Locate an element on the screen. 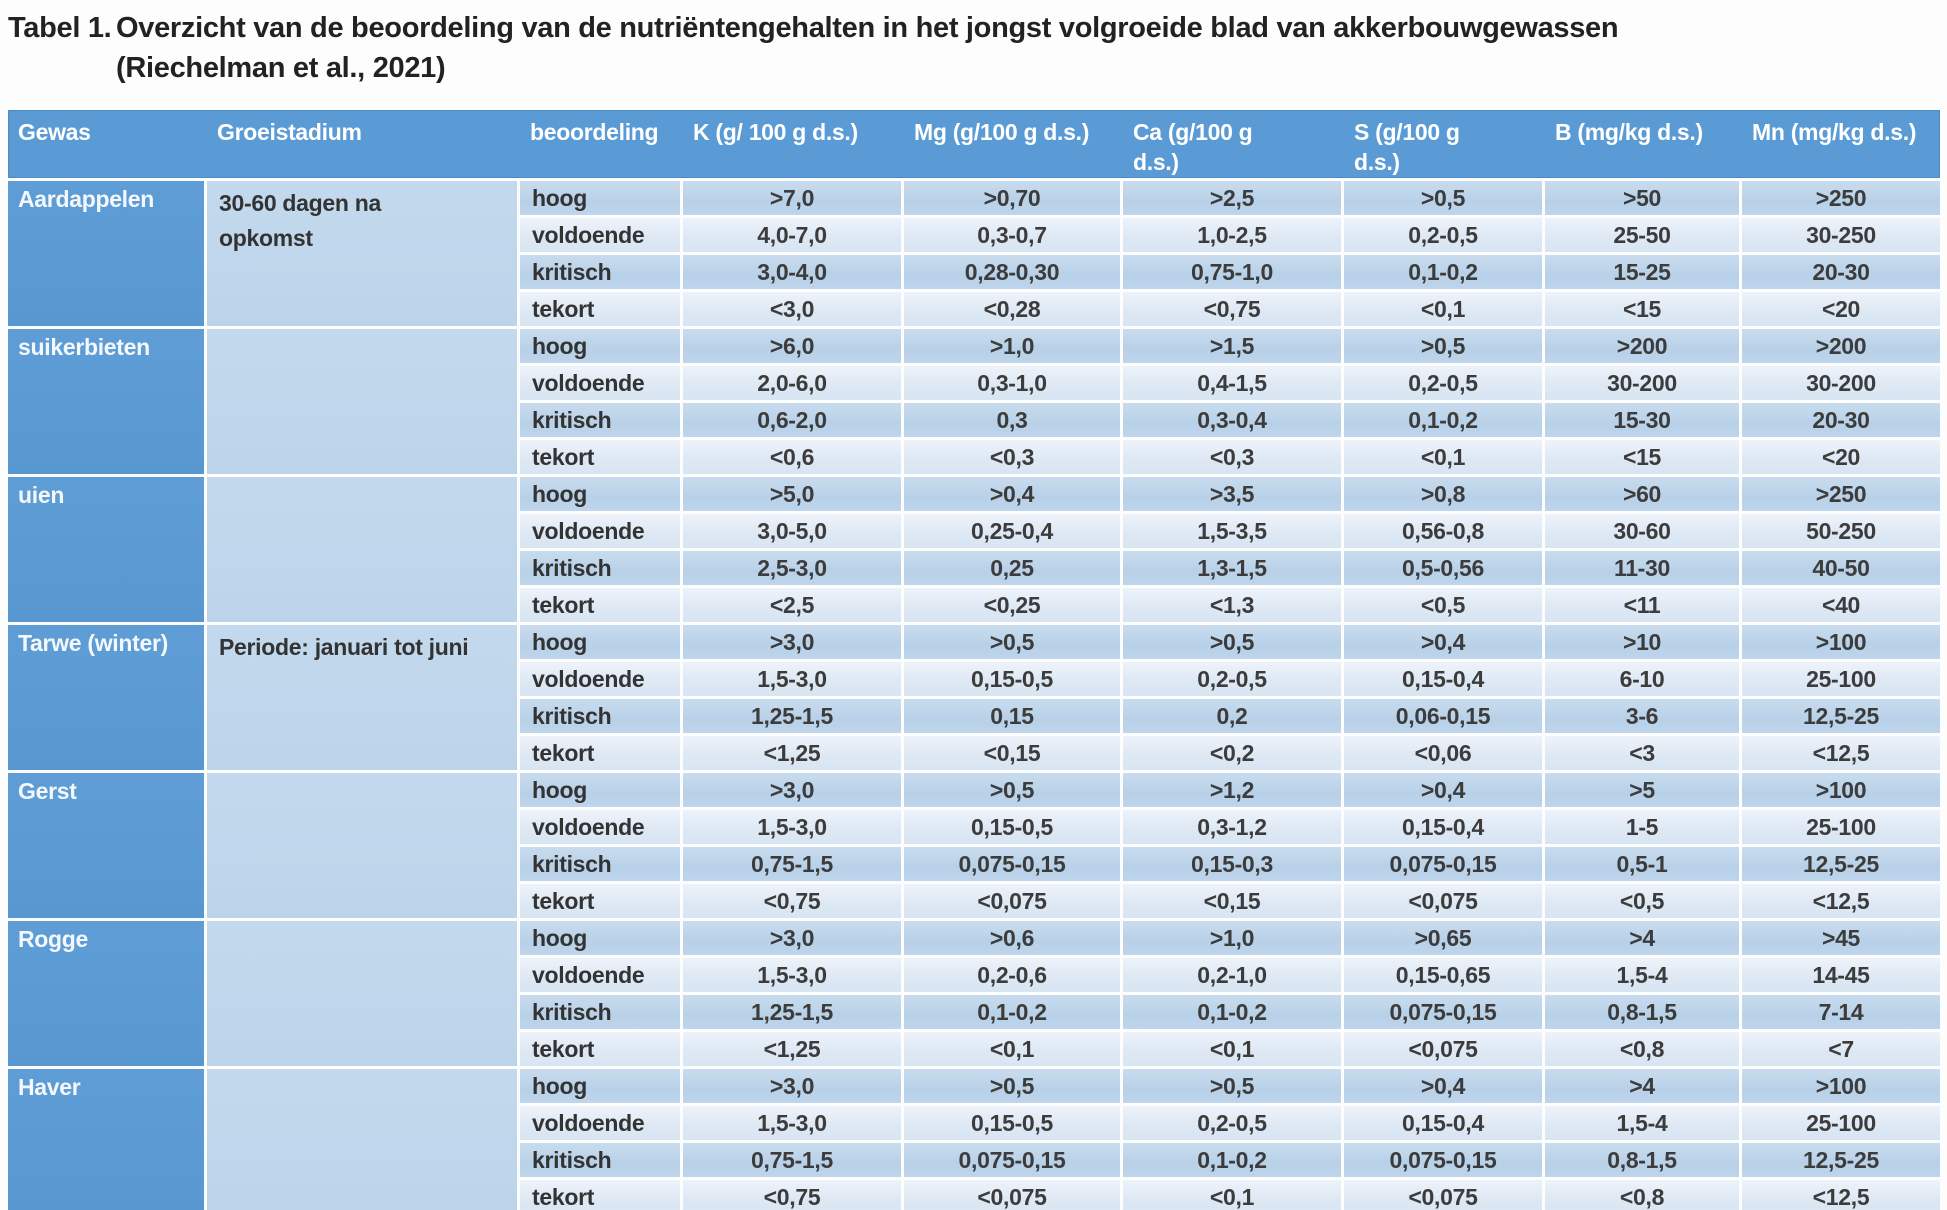 Image resolution: width=1947 pixels, height=1210 pixels. value-cell-b: >60 is located at coordinates (1642, 494).